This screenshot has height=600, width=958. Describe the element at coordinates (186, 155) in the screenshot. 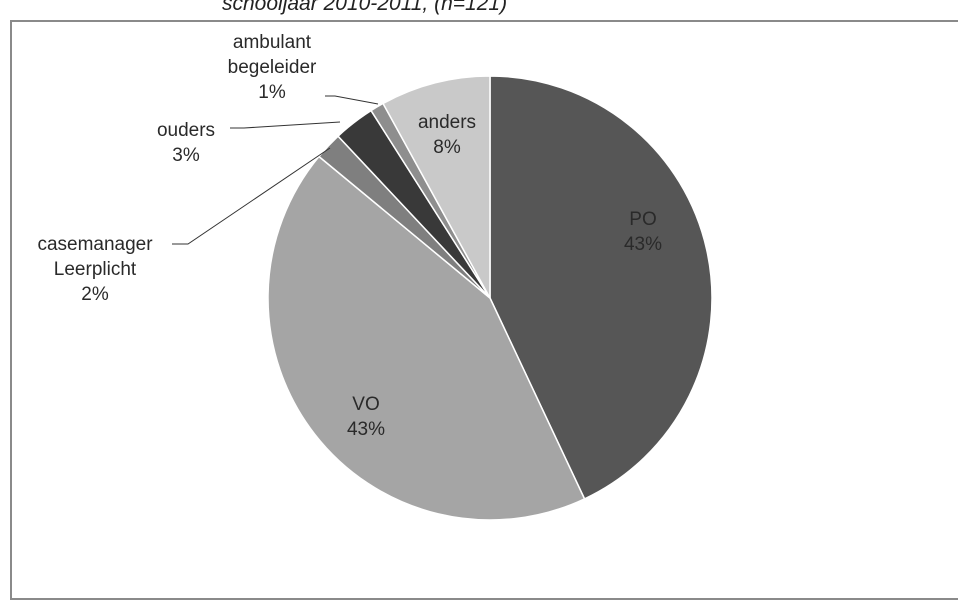

I see `value-label: 3%` at that location.